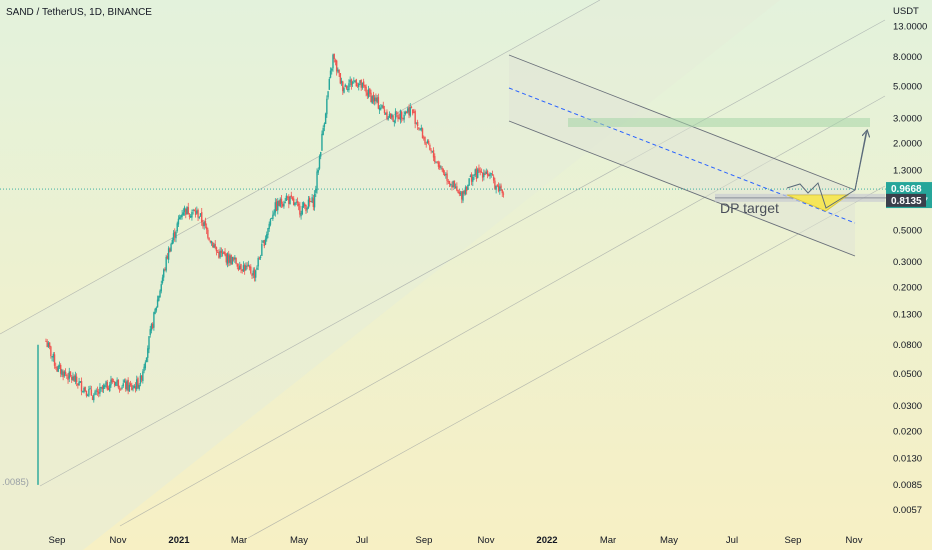 The height and width of the screenshot is (550, 932). I want to click on symbol-title: SAND / TetherUS, 1D, BINANCE, so click(79, 12).